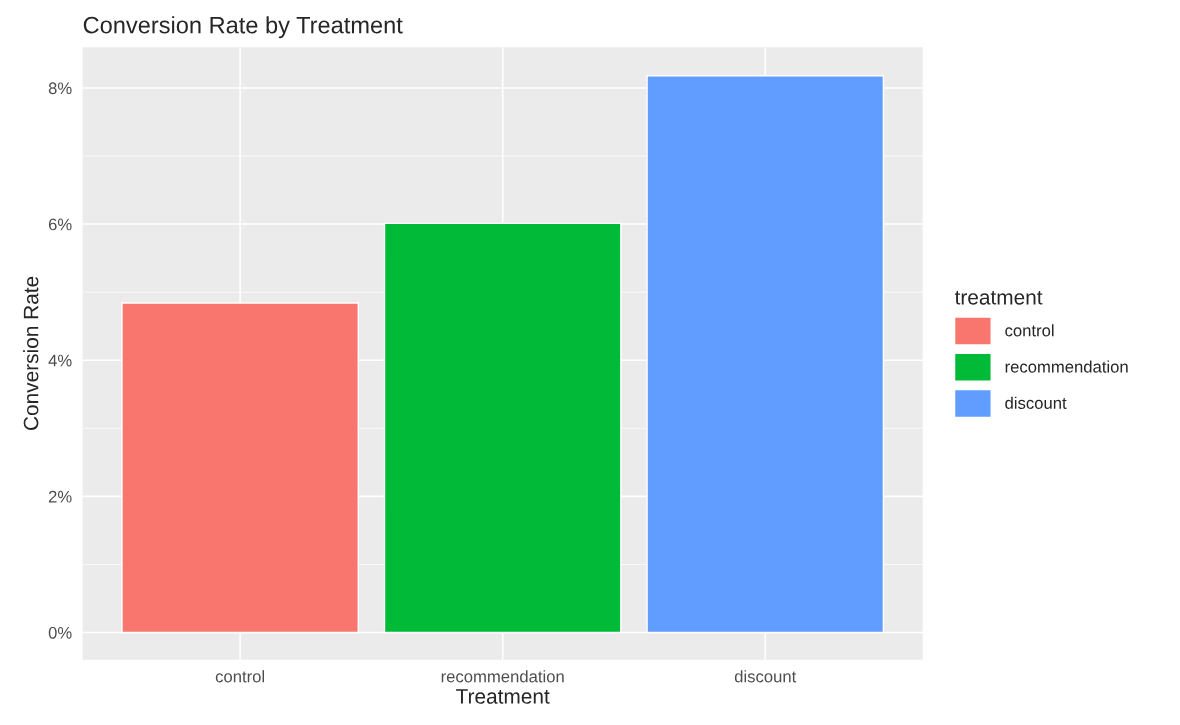 Image resolution: width=1180 pixels, height=725 pixels. What do you see at coordinates (765, 676) in the screenshot?
I see `x-tick-label: discount` at bounding box center [765, 676].